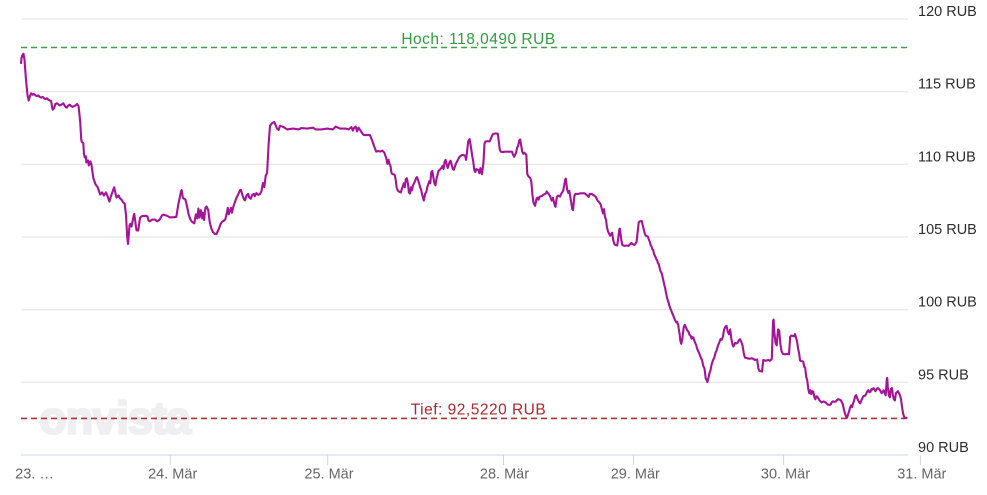  I want to click on svg-text: 29. Mär, so click(635, 475).